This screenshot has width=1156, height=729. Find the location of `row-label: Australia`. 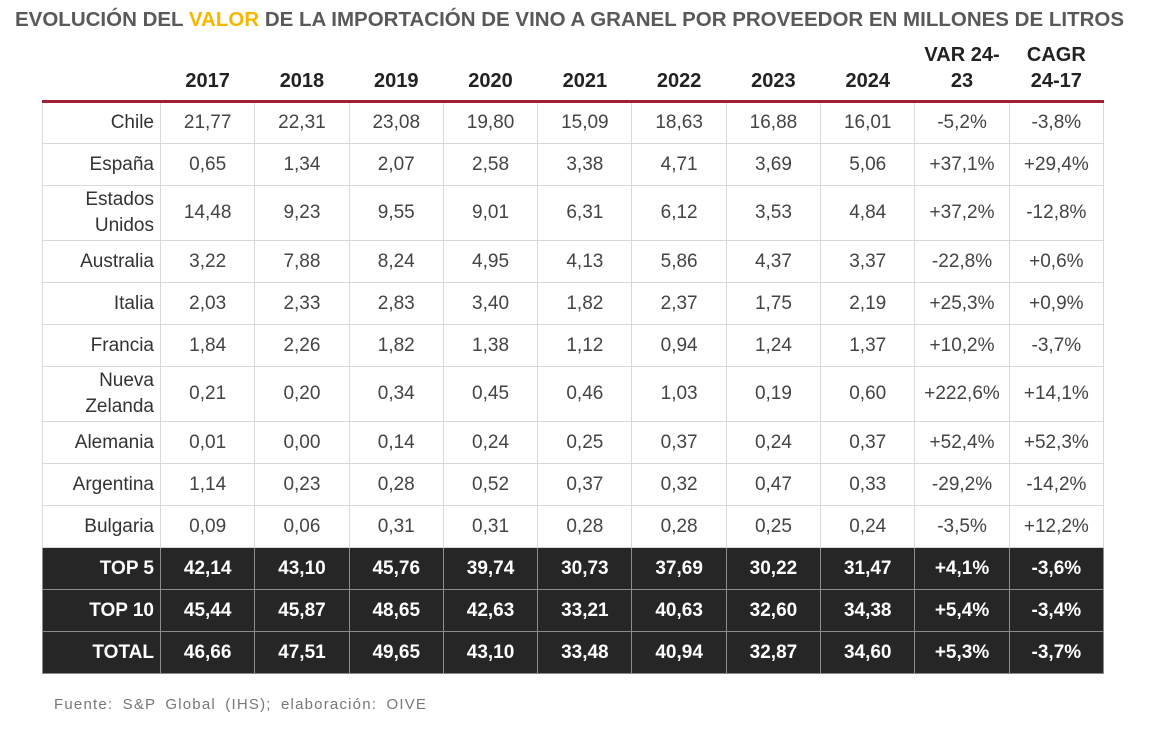

row-label: Australia is located at coordinates (101, 261).